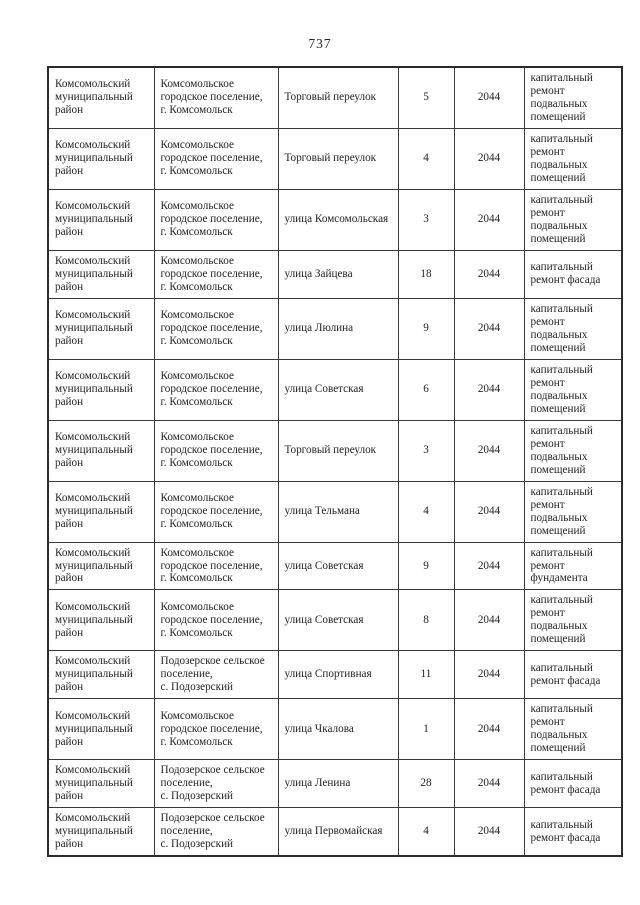 This screenshot has width=640, height=905. I want to click on cell-house-number: 5, so click(426, 97).